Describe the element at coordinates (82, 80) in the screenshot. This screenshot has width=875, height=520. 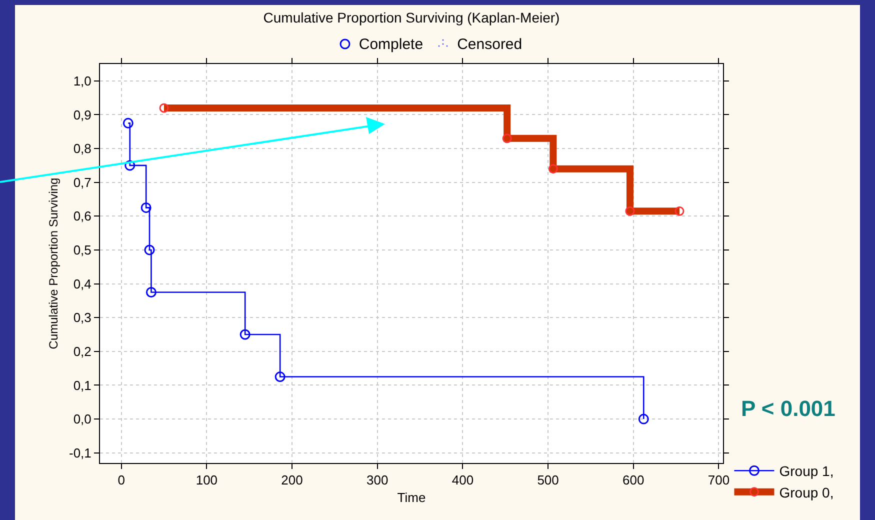
I see `y-tick-label: 1,0` at that location.